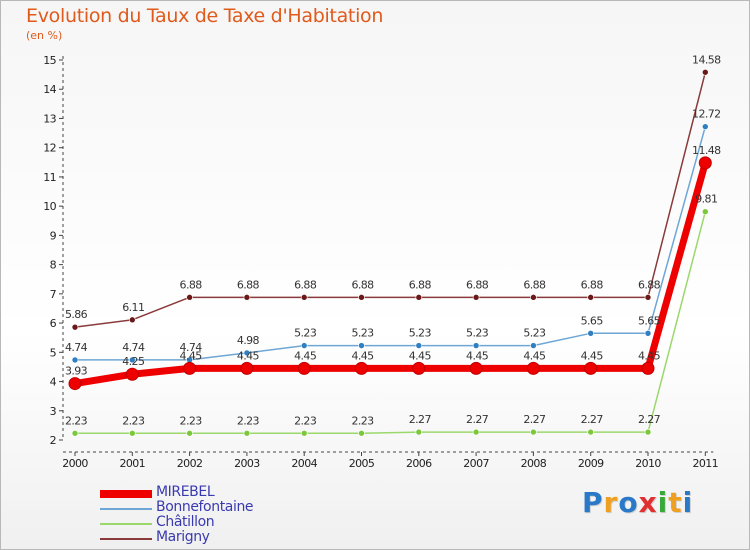  What do you see at coordinates (706, 199) in the screenshot?
I see `data-label: 9.81` at bounding box center [706, 199].